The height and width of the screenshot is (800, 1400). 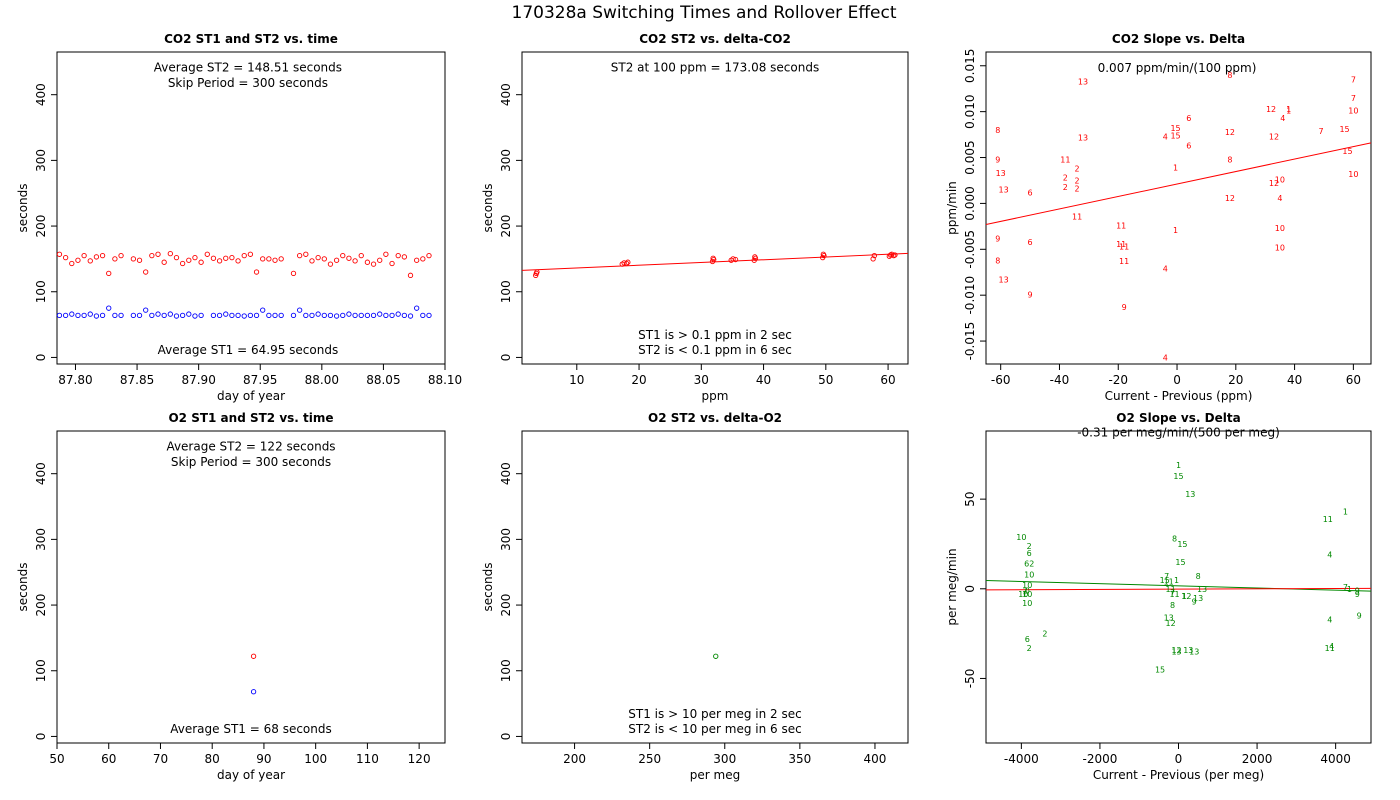 What do you see at coordinates (576, 380) in the screenshot?
I see `x-tick-label: 10` at bounding box center [576, 380].